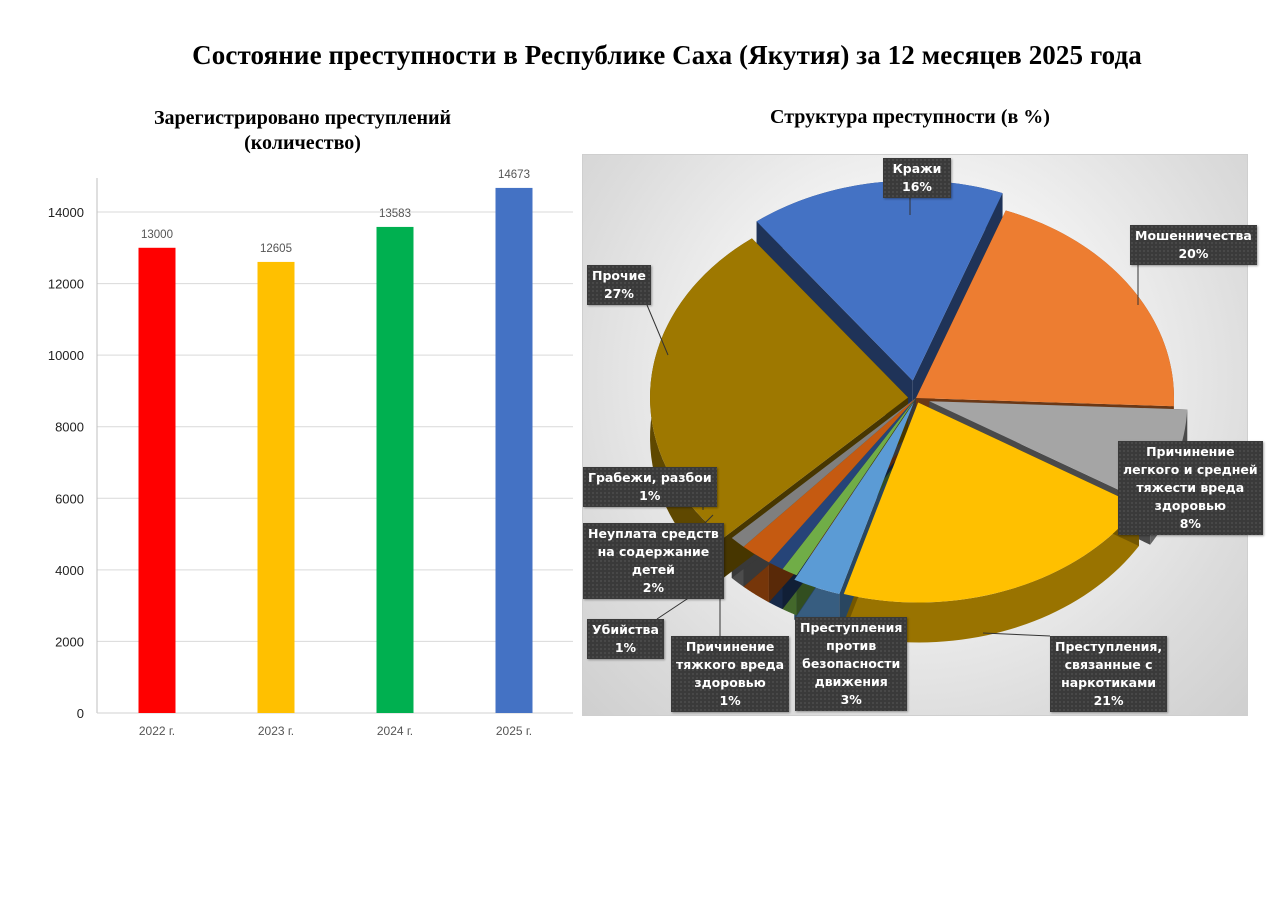 The image size is (1280, 905). I want to click on pie-label-text: на содержание, so click(653, 551).